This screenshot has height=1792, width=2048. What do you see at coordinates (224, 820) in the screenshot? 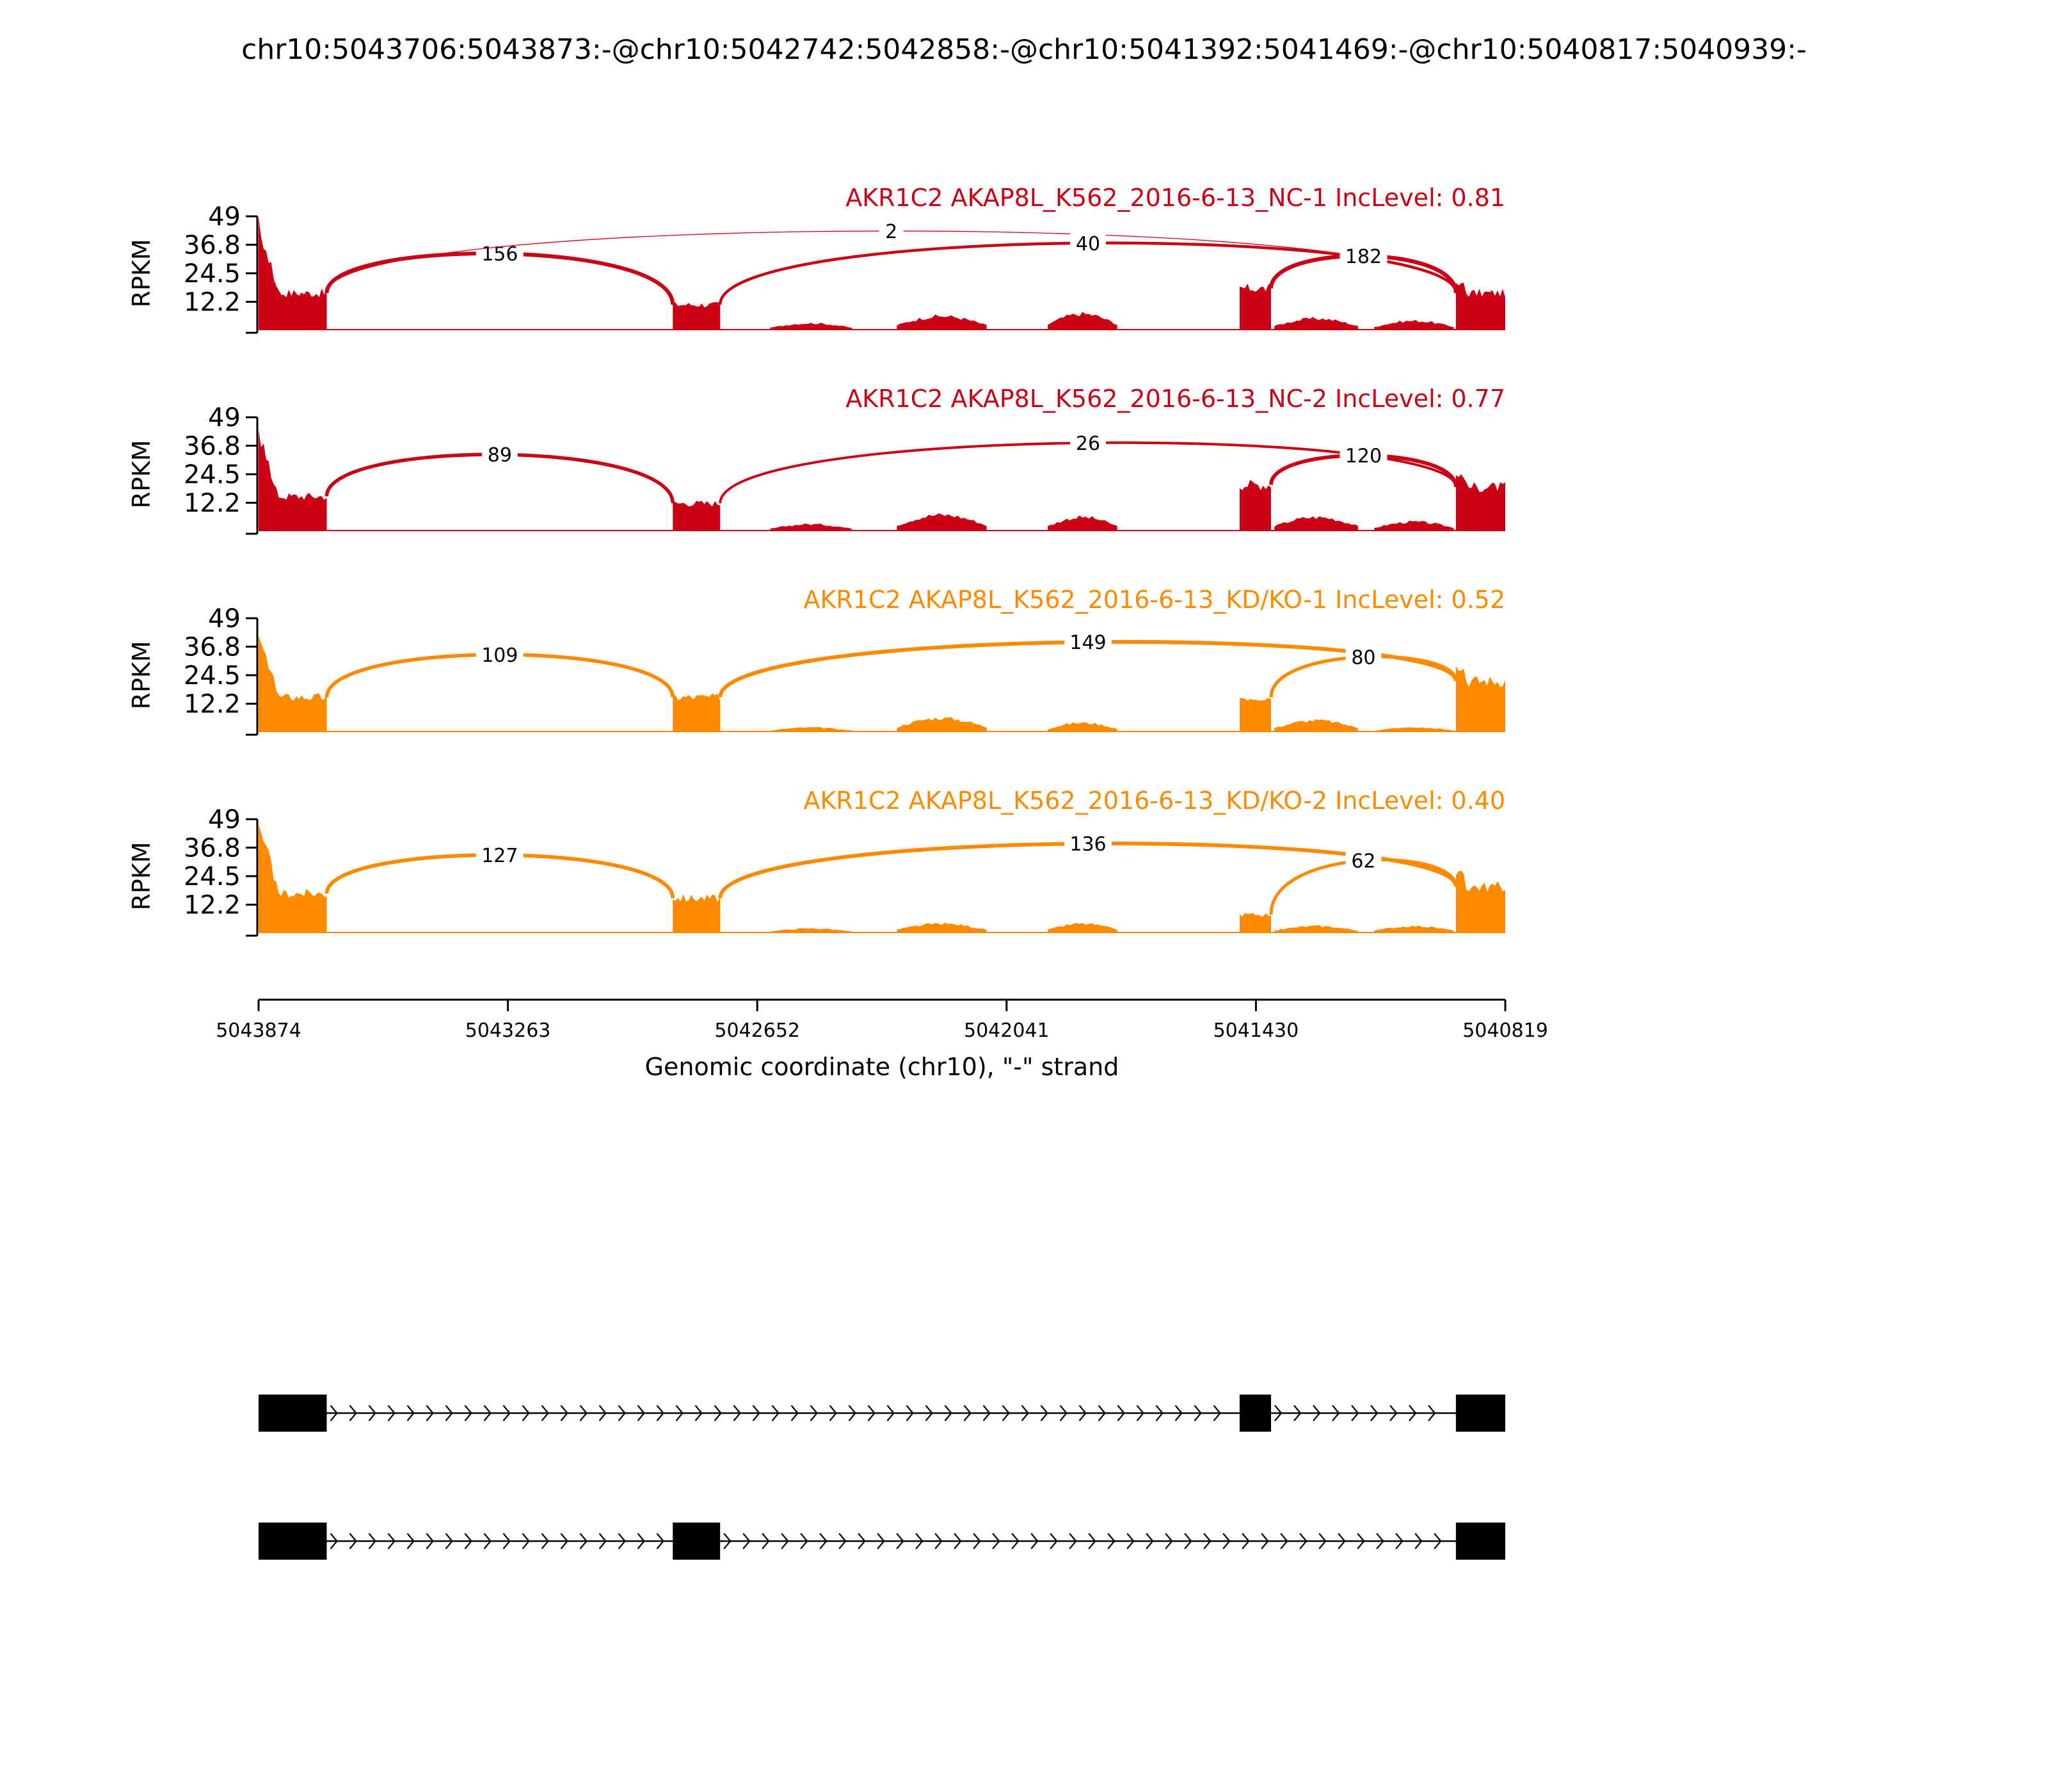
I see `y-tick-label: 49` at bounding box center [224, 820].